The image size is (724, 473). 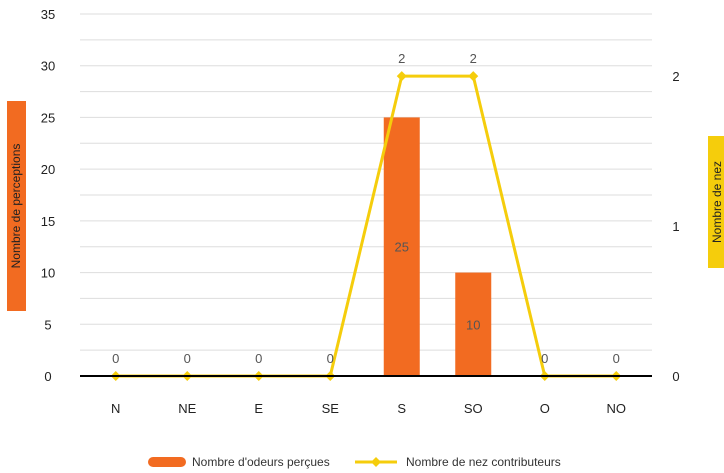 What do you see at coordinates (483, 462) in the screenshot?
I see `legend-line-label: Nombre de nez contributeurs` at bounding box center [483, 462].